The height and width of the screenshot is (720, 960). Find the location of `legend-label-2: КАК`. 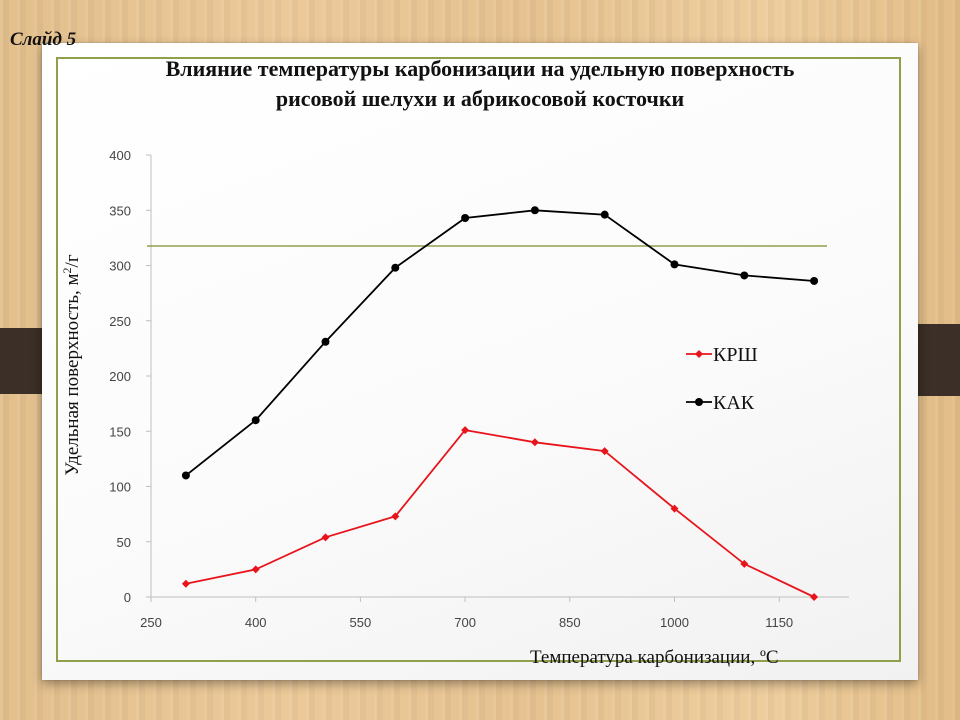

legend-label-2: КАК is located at coordinates (734, 403).